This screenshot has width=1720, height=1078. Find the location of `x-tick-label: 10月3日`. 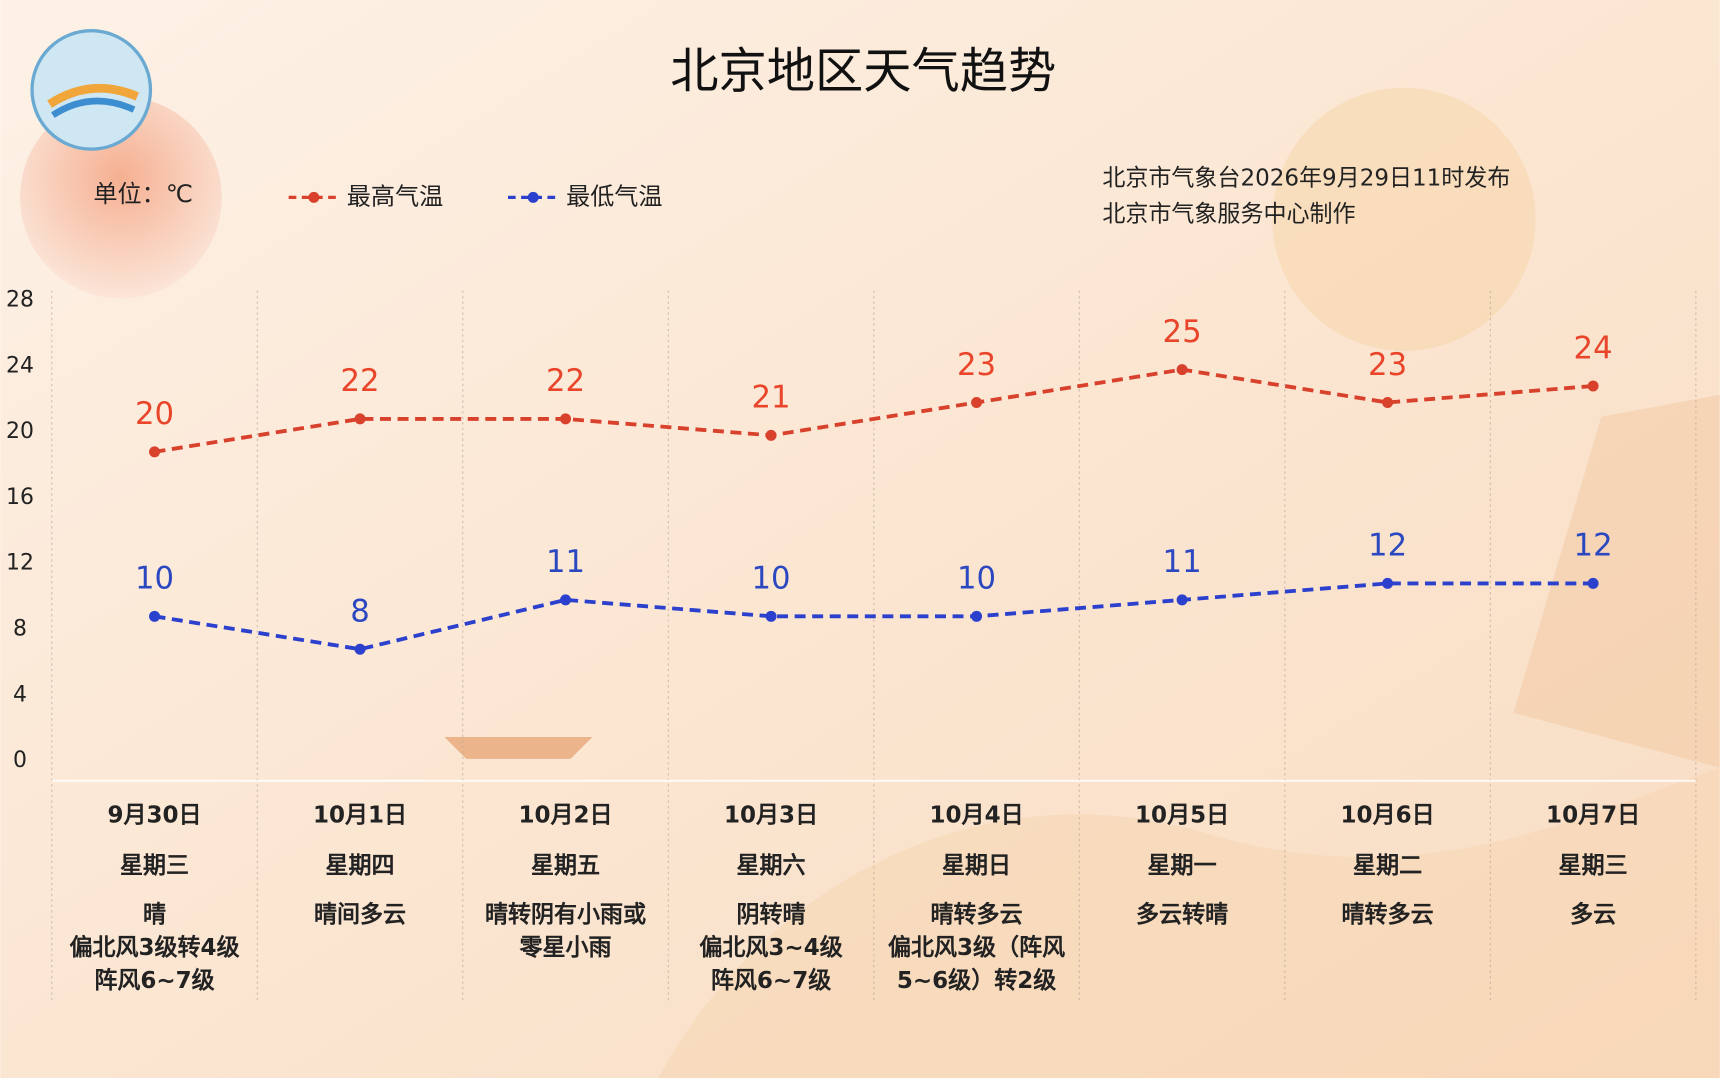

x-tick-label: 10月3日 is located at coordinates (771, 815).